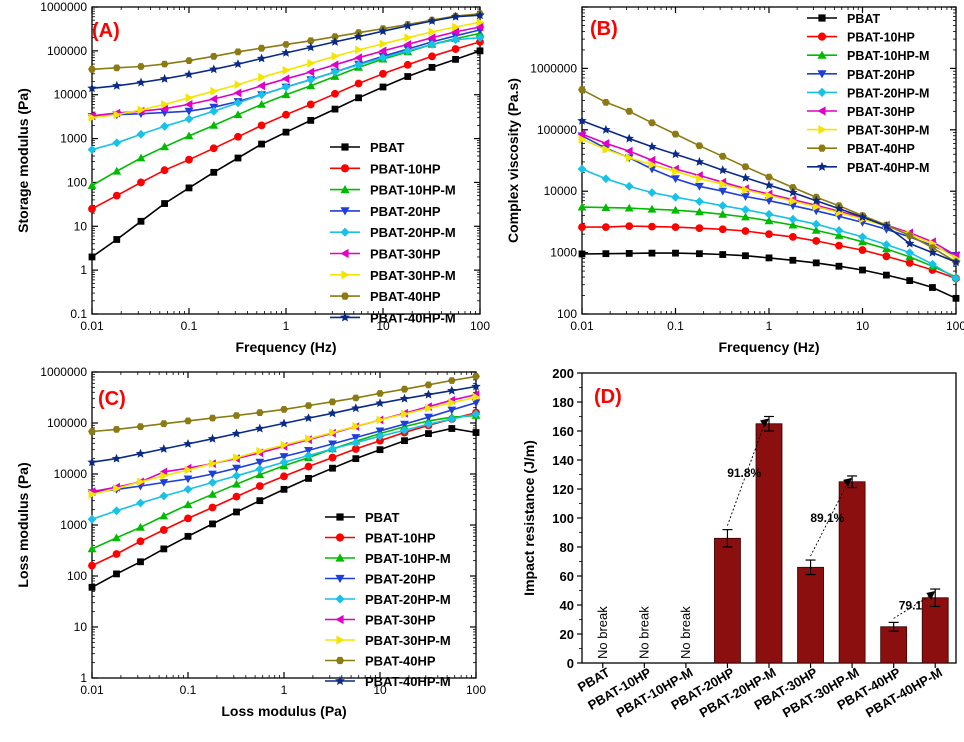 This screenshot has height=742, width=964. I want to click on legend-label: PBAT-20HP, so click(881, 75).